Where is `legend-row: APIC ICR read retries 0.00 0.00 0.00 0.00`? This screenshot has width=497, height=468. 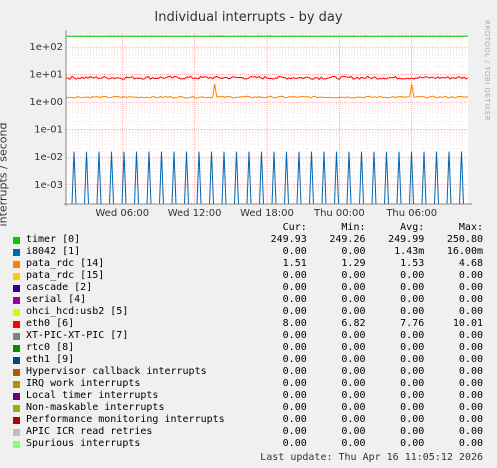
legend-row: APIC ICR read retries 0.00 0.00 0.00 0.00 is located at coordinates (248, 432).